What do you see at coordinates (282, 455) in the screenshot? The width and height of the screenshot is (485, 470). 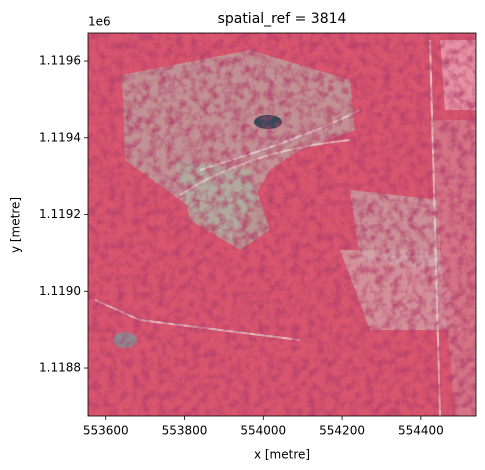 I see `x-axis-label: x [metre]` at bounding box center [282, 455].